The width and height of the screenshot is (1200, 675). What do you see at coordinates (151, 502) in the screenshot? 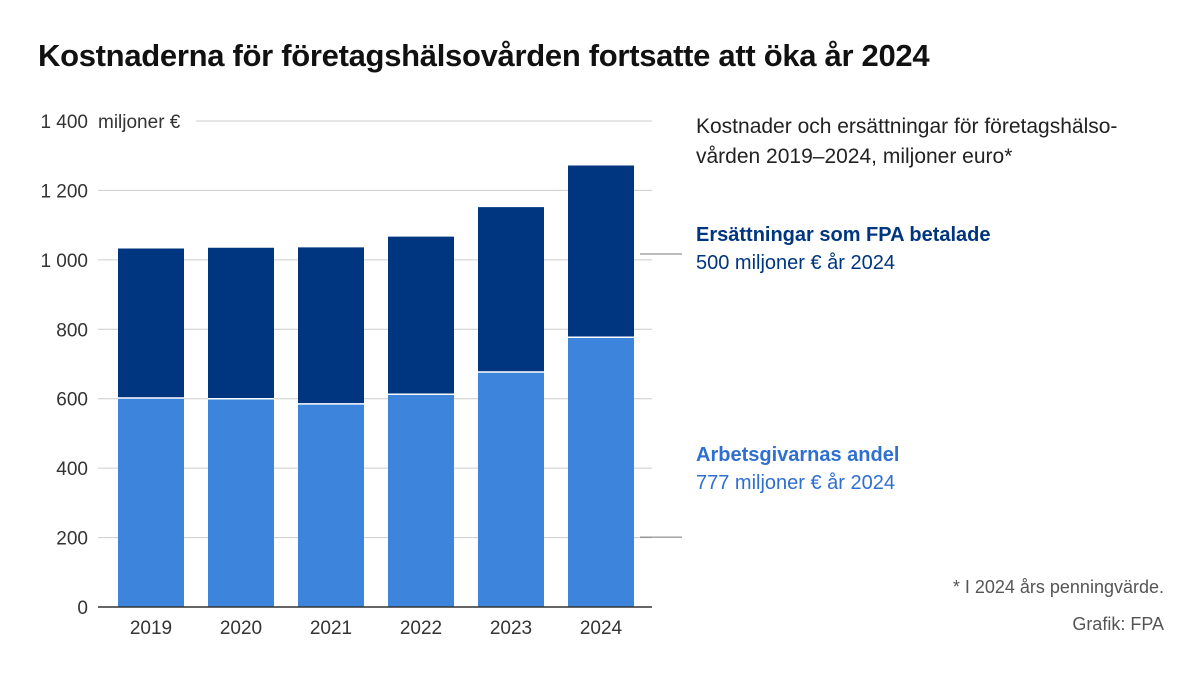
I see `bar-employer-2019` at bounding box center [151, 502].